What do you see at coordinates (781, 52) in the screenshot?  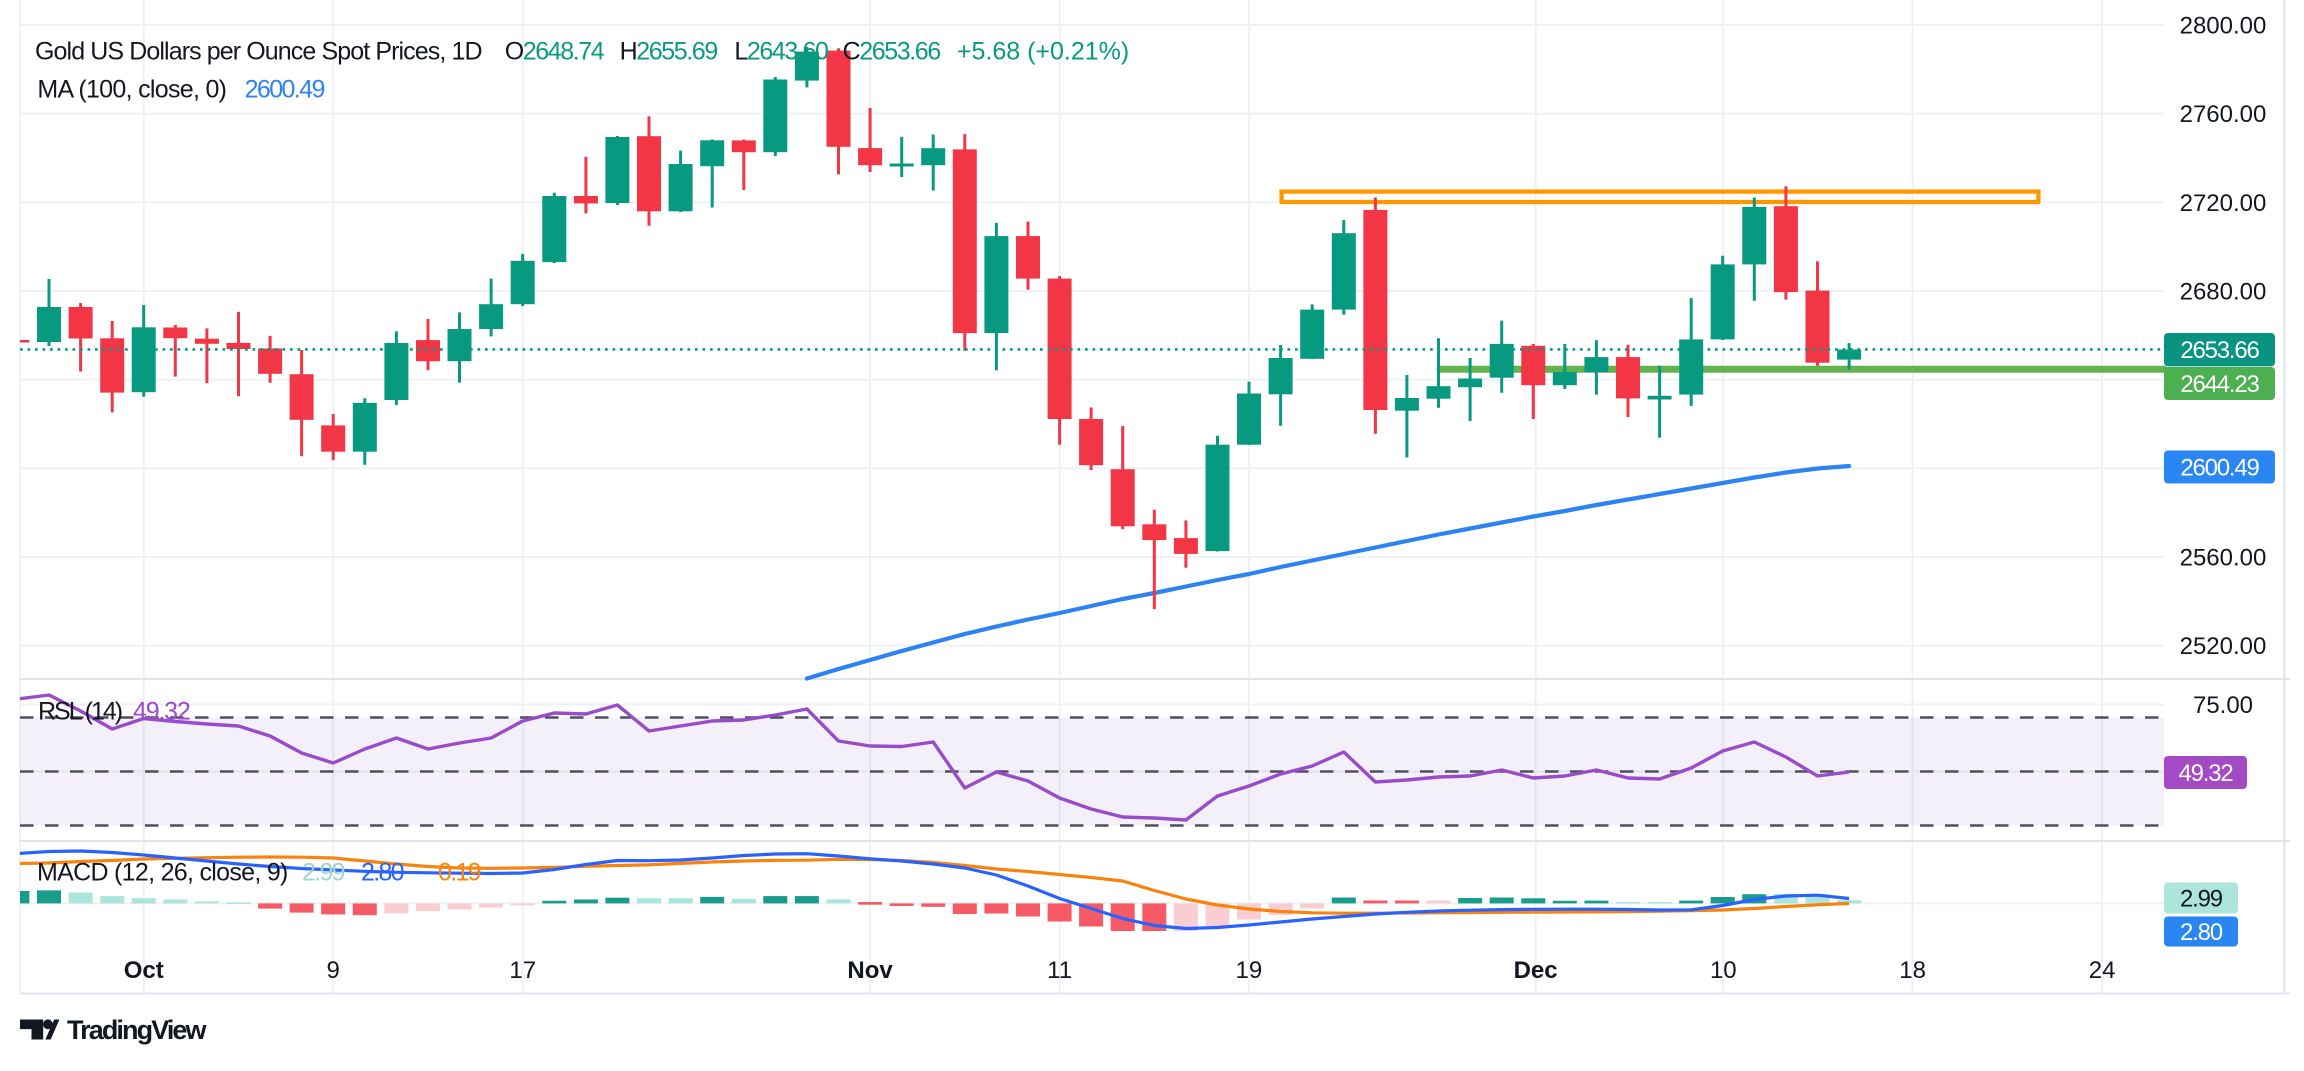 I see `svg-text: L2643.60` at bounding box center [781, 52].